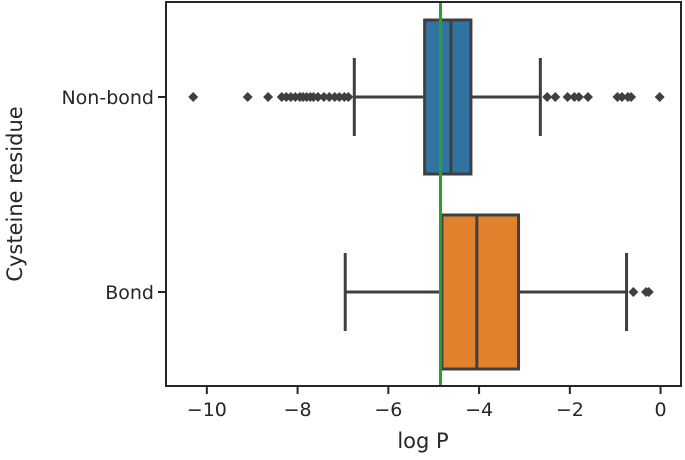 This screenshot has height=460, width=685. What do you see at coordinates (15, 193) in the screenshot?
I see `y-axis-title: Cysteine residue` at bounding box center [15, 193].